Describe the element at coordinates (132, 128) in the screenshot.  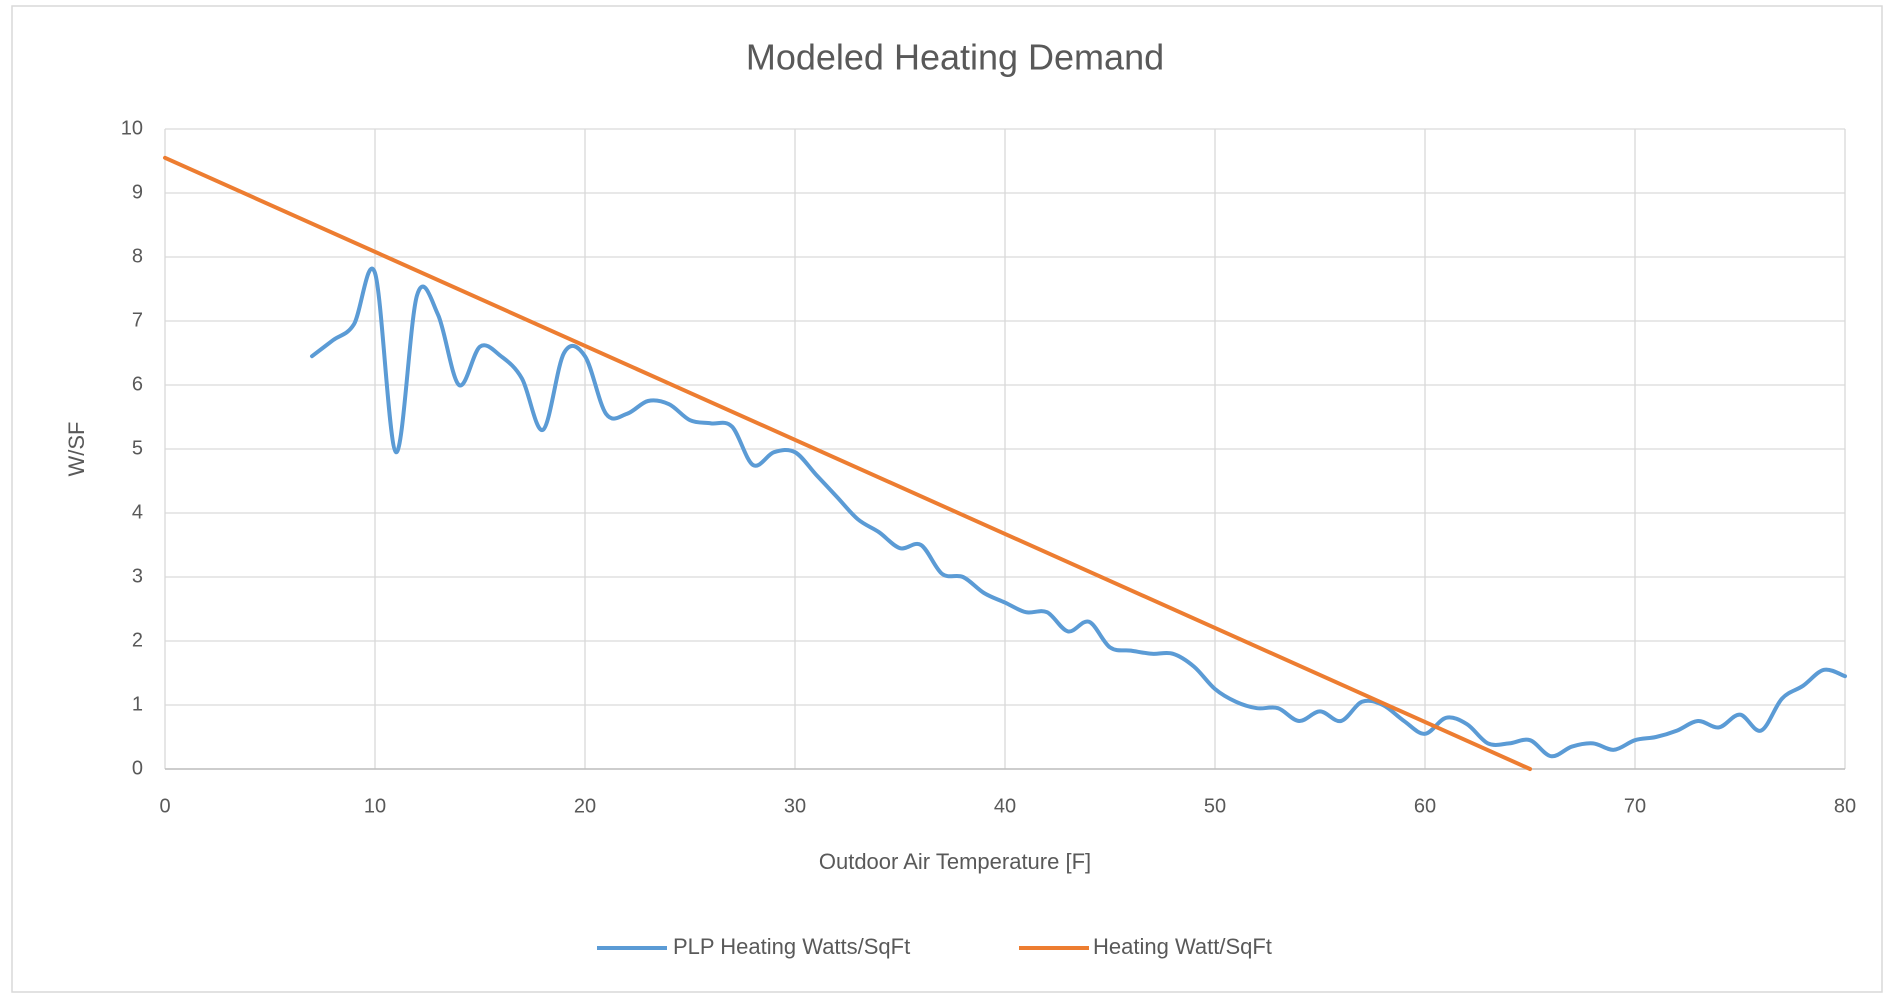
I see `y-tick-label: 10` at that location.